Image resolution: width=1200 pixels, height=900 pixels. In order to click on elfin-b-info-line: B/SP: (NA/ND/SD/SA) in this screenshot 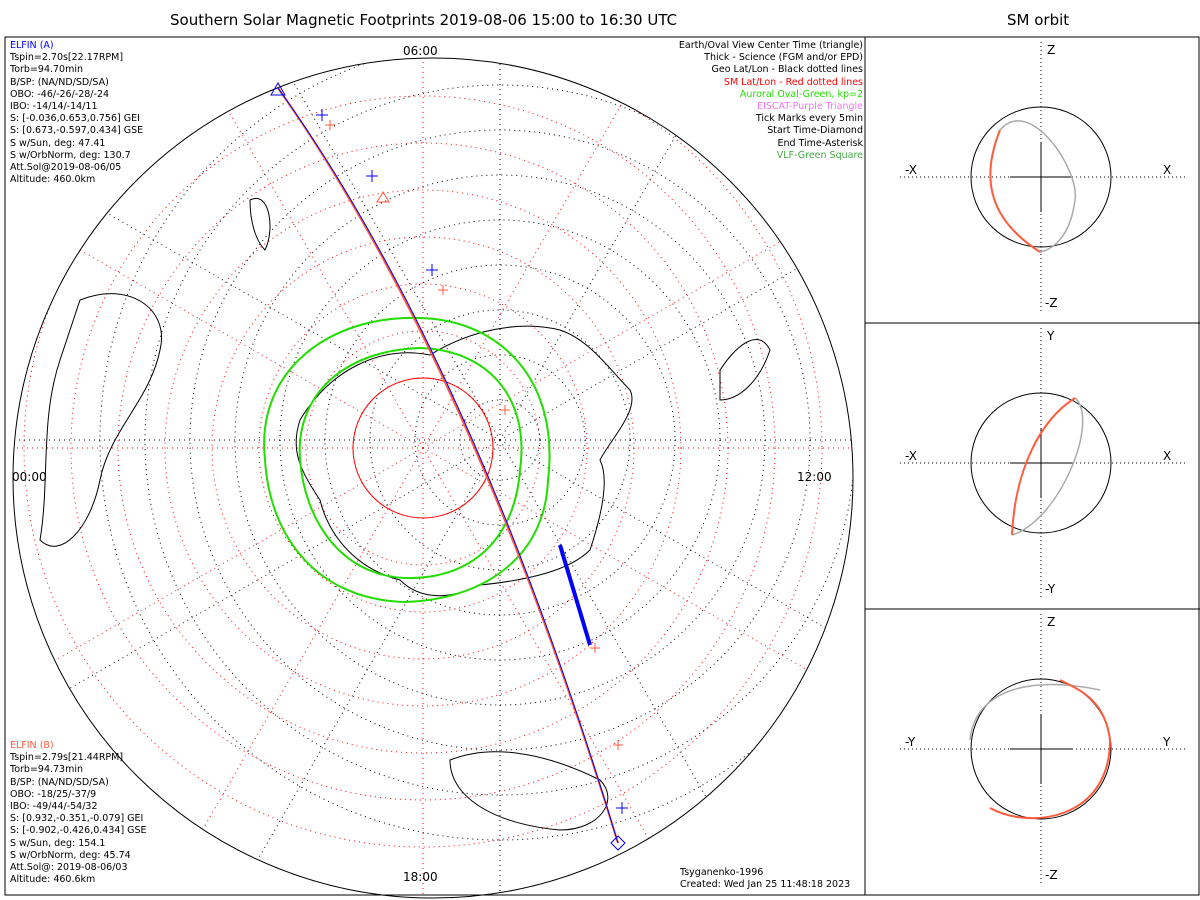, I will do `click(59, 782)`.